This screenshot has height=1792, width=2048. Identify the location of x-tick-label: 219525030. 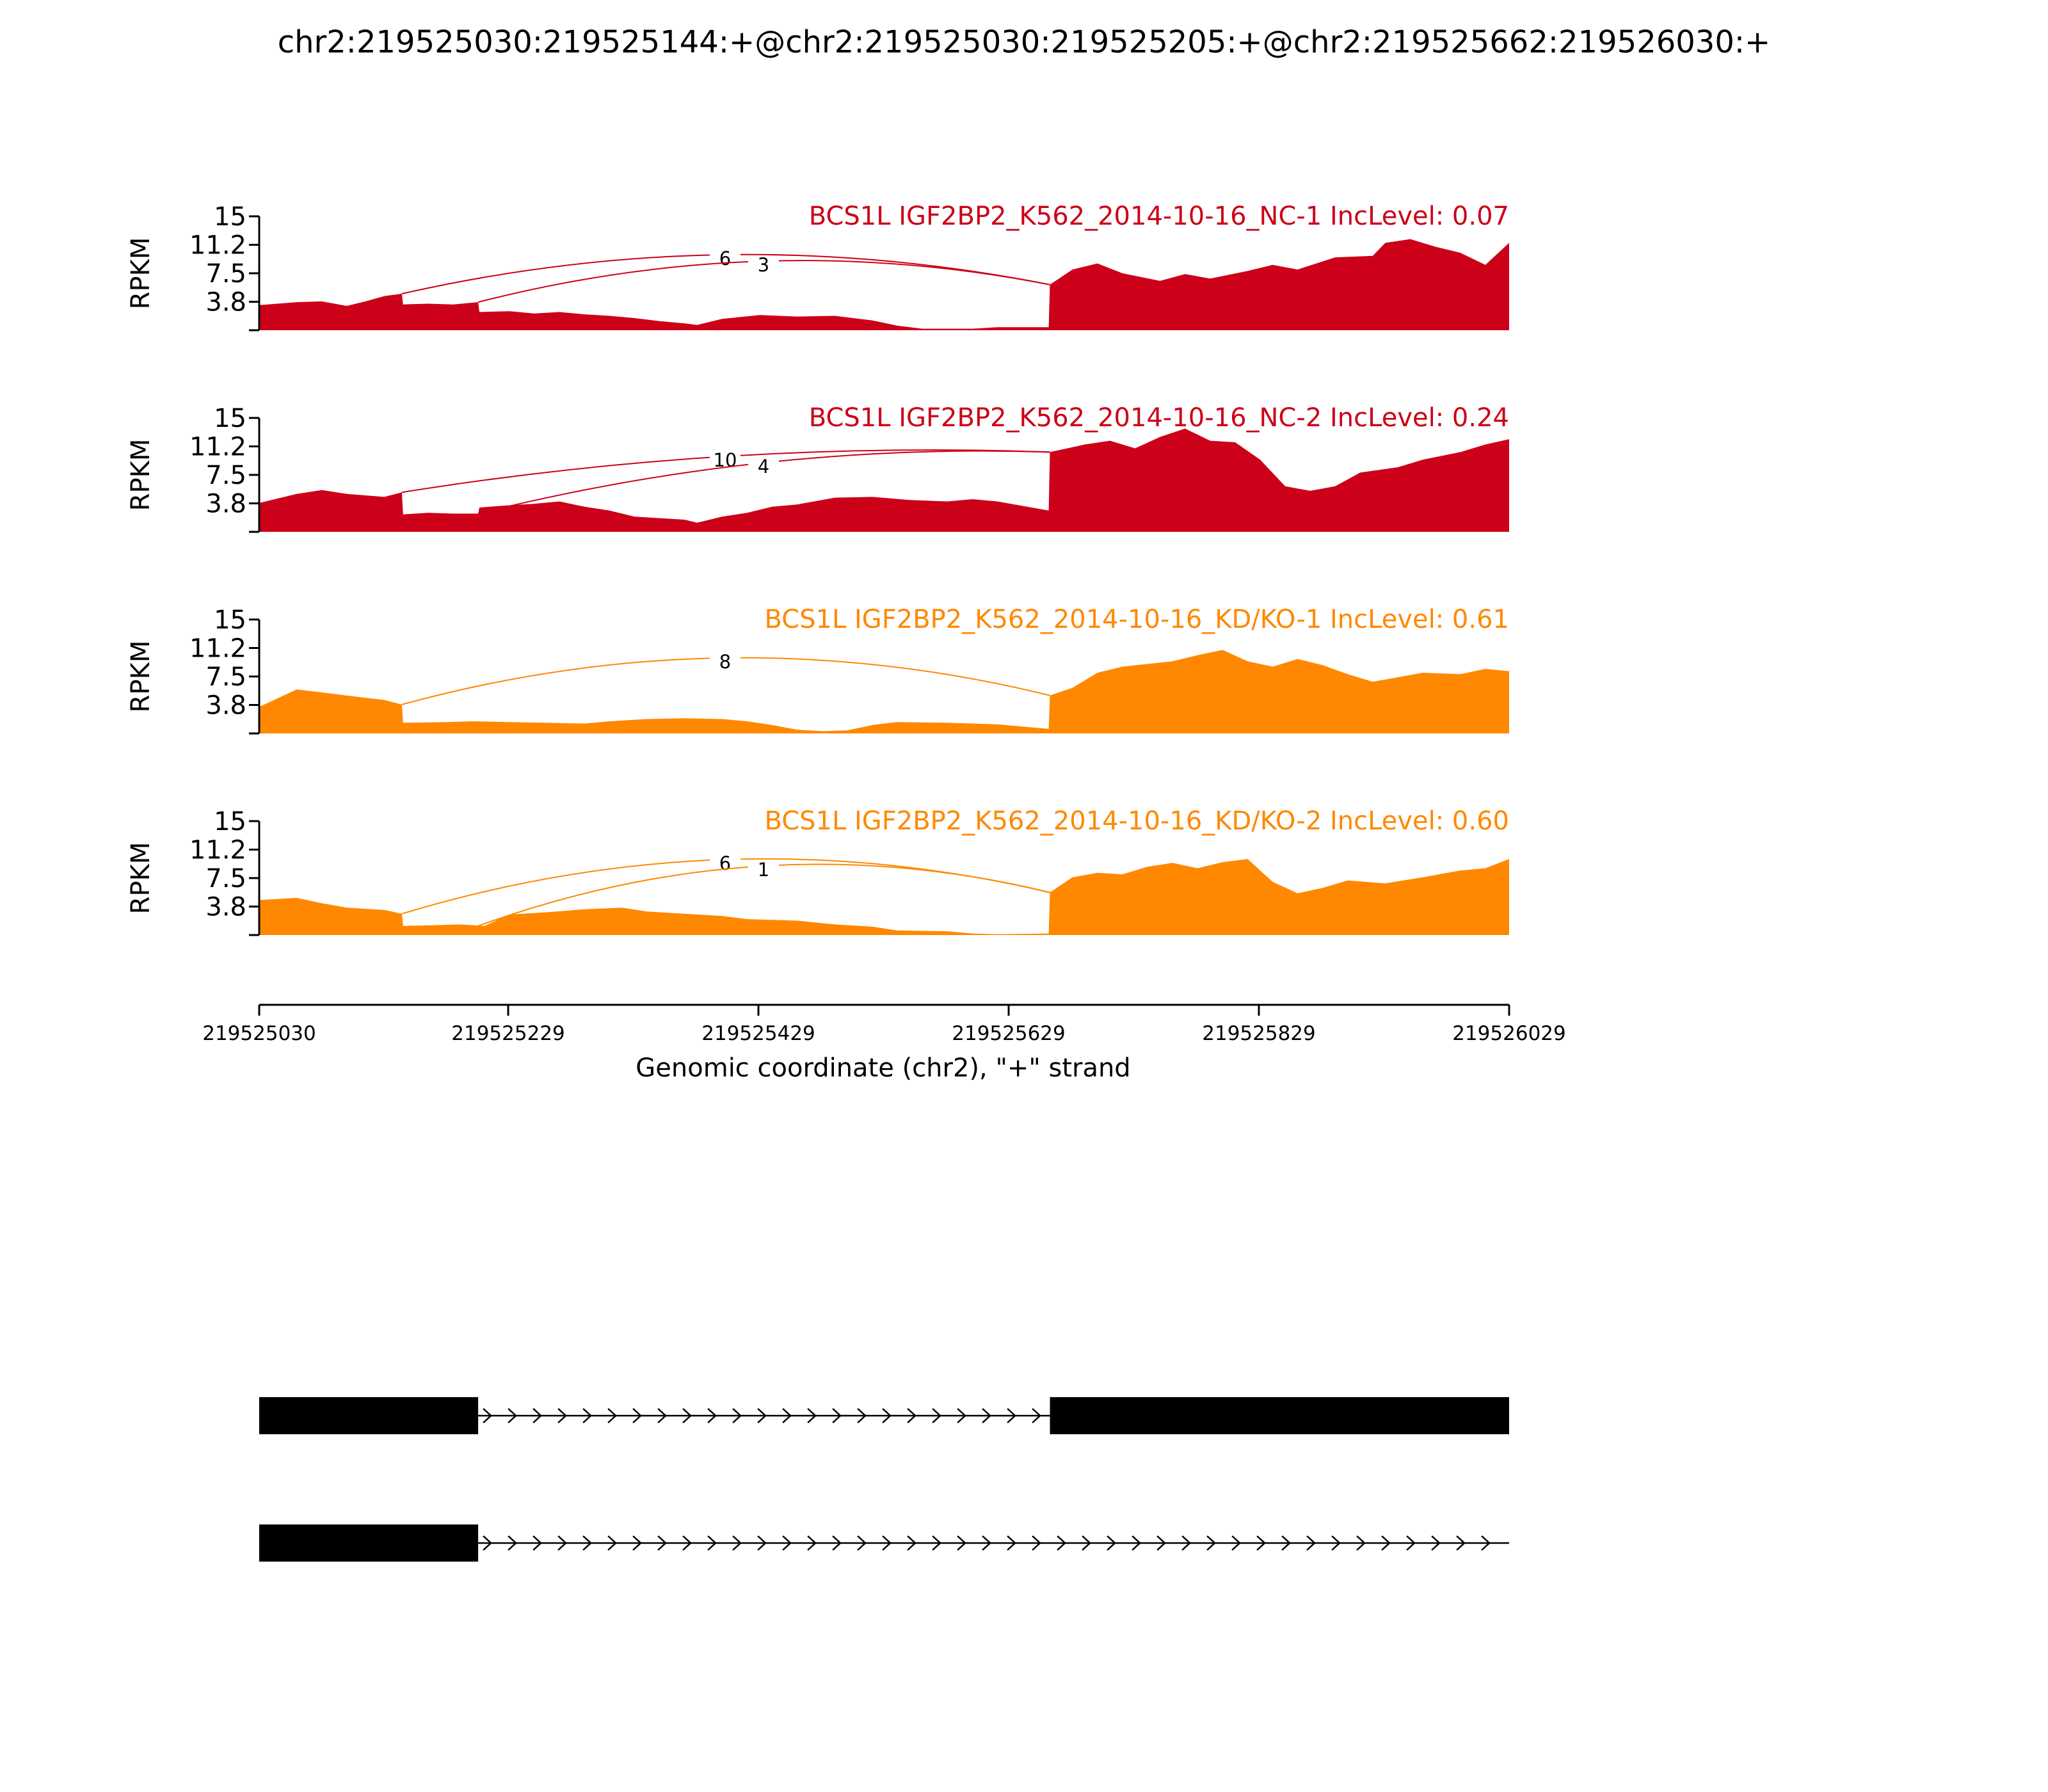
(259, 1033).